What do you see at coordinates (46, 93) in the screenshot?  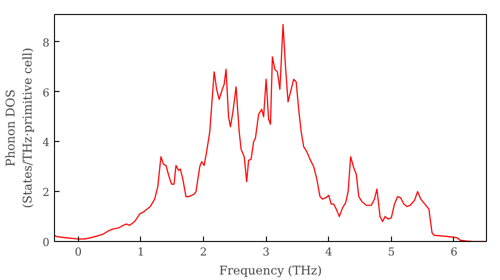 I see `y-tick-label: 6` at bounding box center [46, 93].